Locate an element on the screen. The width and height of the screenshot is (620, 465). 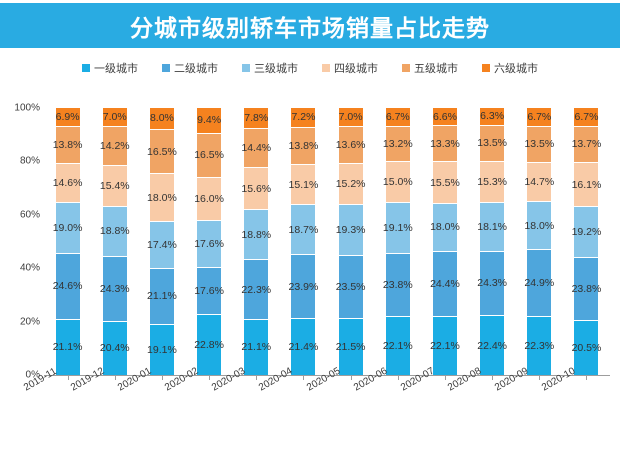
bar-segment: 17.4% is located at coordinates (162, 245).